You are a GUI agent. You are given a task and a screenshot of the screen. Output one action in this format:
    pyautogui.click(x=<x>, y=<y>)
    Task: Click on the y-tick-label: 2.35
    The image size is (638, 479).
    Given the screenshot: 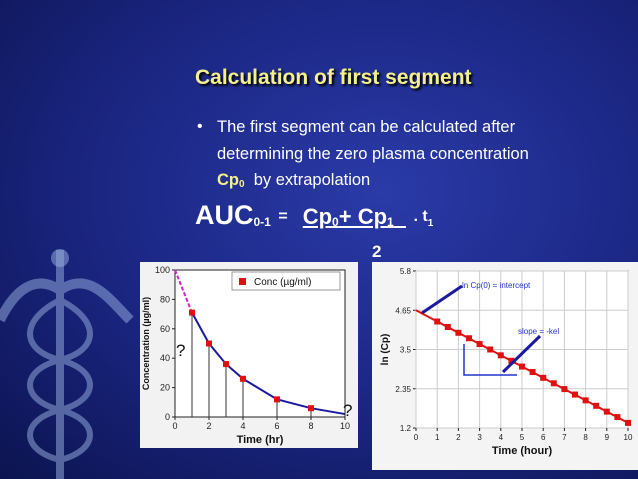 What is the action you would take?
    pyautogui.click(x=403, y=389)
    